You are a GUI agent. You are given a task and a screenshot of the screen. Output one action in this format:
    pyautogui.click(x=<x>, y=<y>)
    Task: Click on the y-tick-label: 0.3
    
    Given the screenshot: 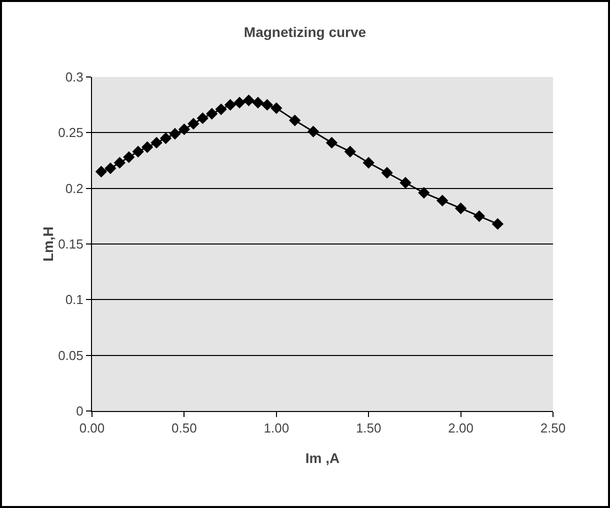 What is the action you would take?
    pyautogui.click(x=74, y=77)
    